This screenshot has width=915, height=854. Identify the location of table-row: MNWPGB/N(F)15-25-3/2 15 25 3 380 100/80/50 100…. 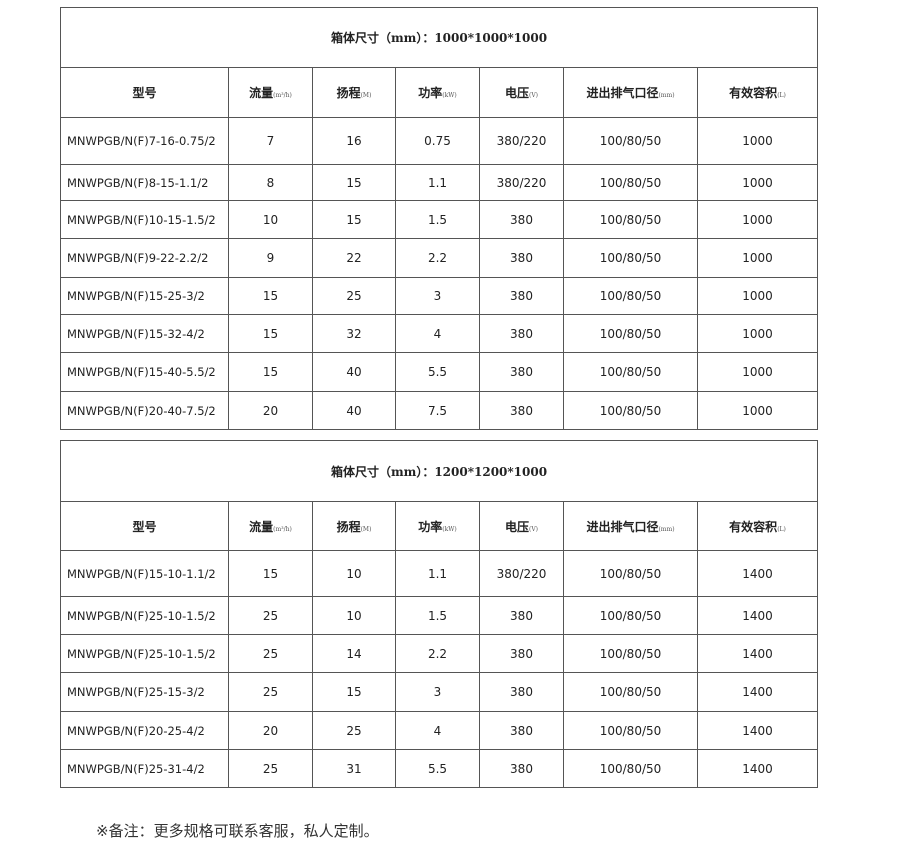
(439, 296).